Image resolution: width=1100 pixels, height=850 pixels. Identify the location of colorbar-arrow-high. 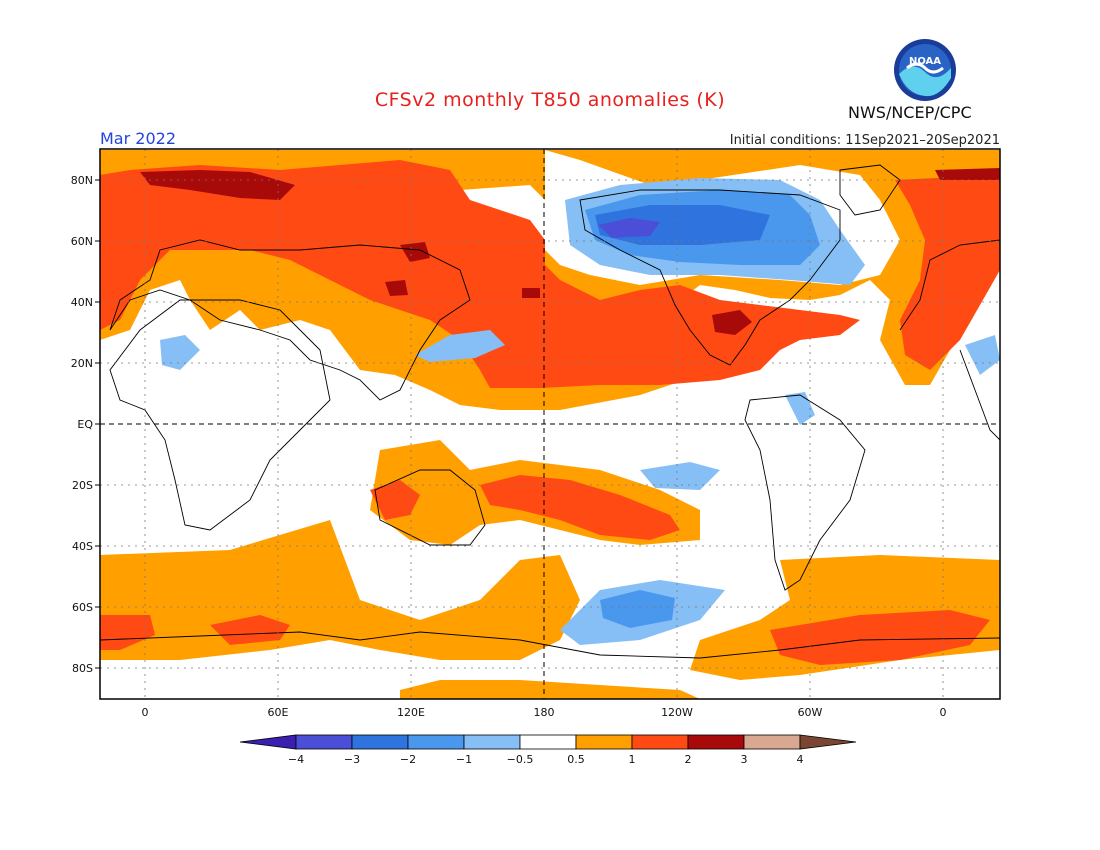
(828, 742).